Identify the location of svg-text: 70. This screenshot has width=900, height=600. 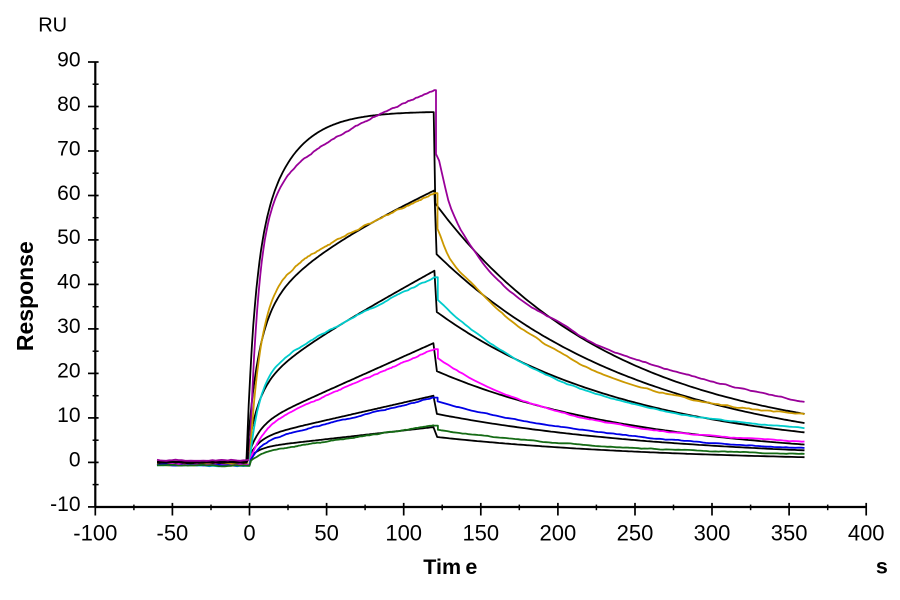
(68, 148).